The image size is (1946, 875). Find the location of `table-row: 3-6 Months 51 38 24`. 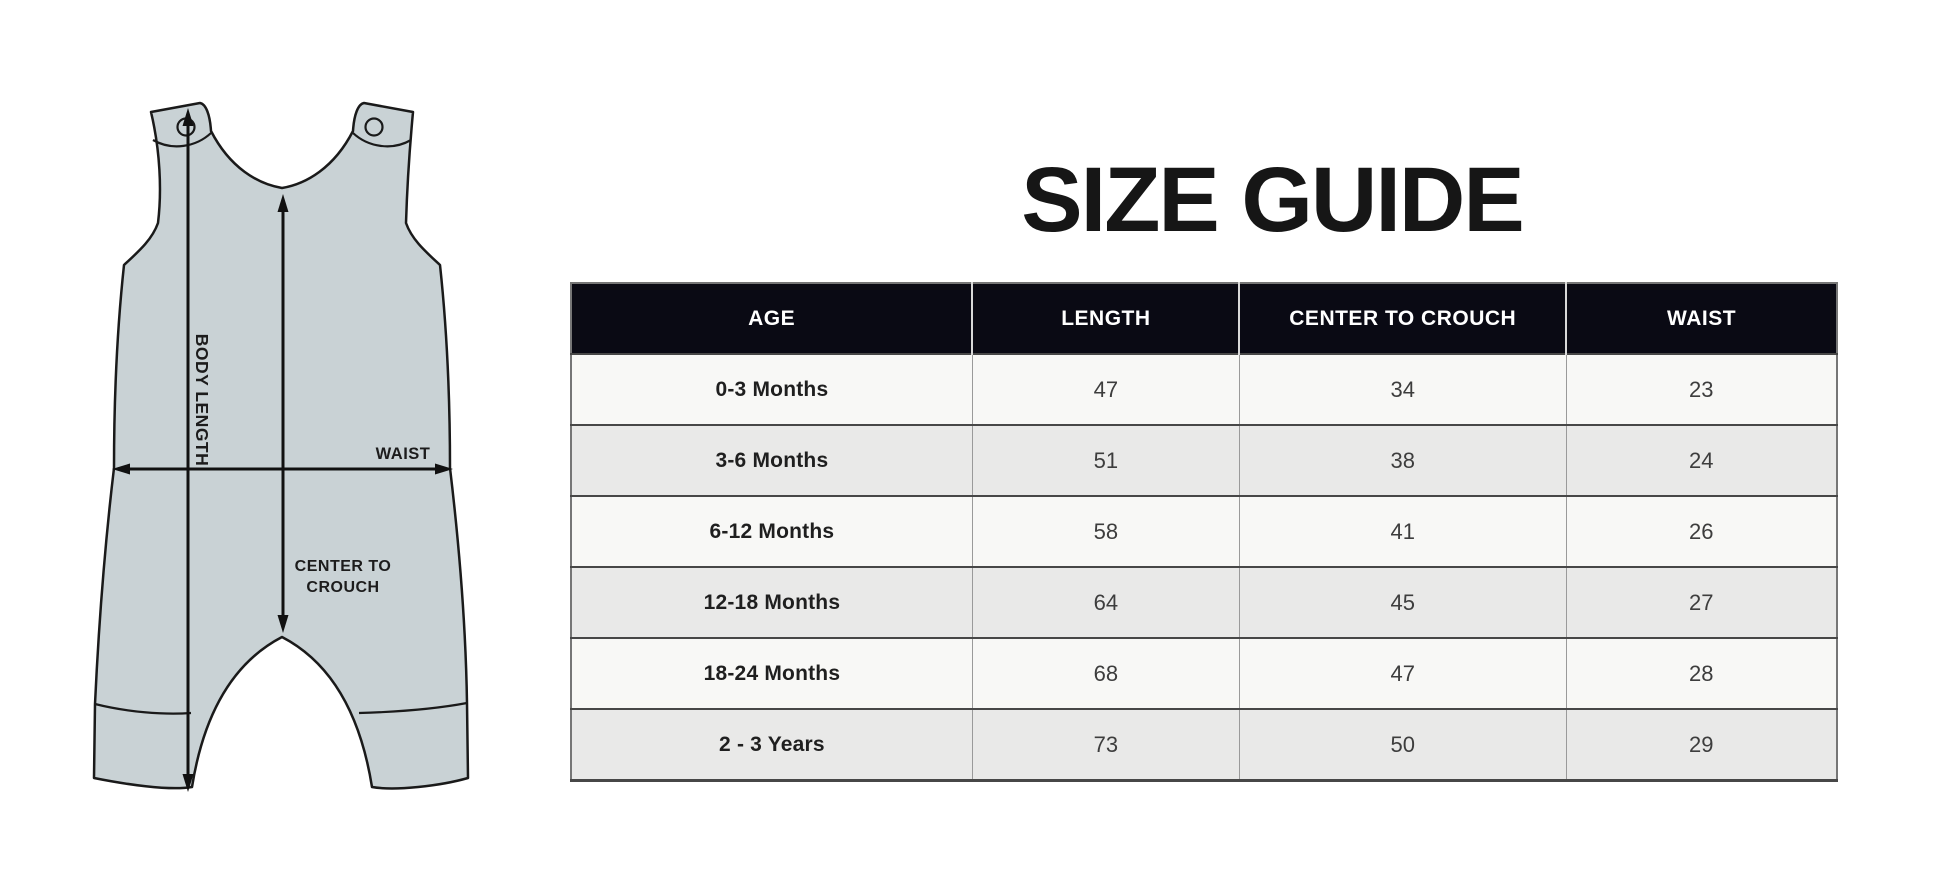

table-row: 3-6 Months 51 38 24 is located at coordinates (1204, 460).